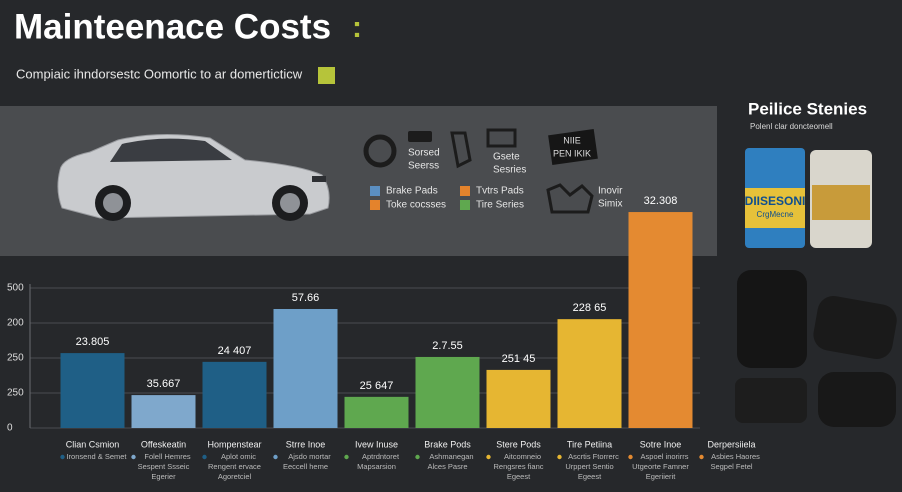  What do you see at coordinates (572, 153) in the screenshot?
I see `icon-label: PEN IKIK` at bounding box center [572, 153].